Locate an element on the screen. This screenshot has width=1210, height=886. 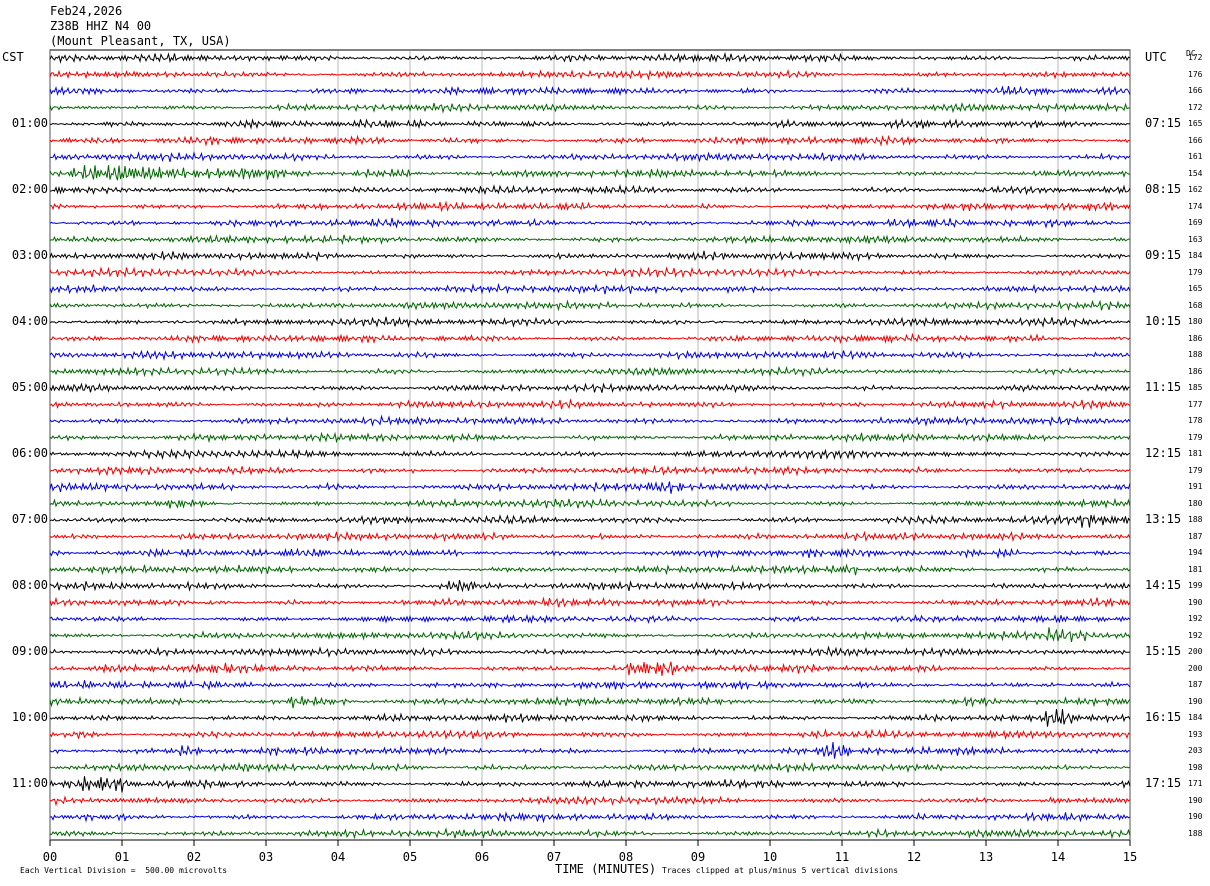
x-tick-label: 05 is located at coordinates (410, 857).